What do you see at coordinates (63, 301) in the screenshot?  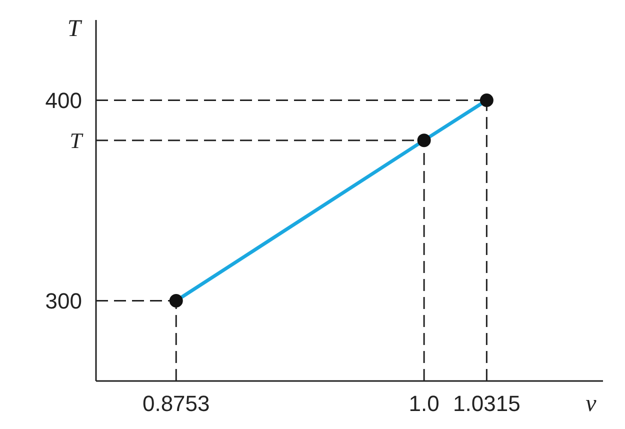 I see `y-tick-label: 300` at bounding box center [63, 301].